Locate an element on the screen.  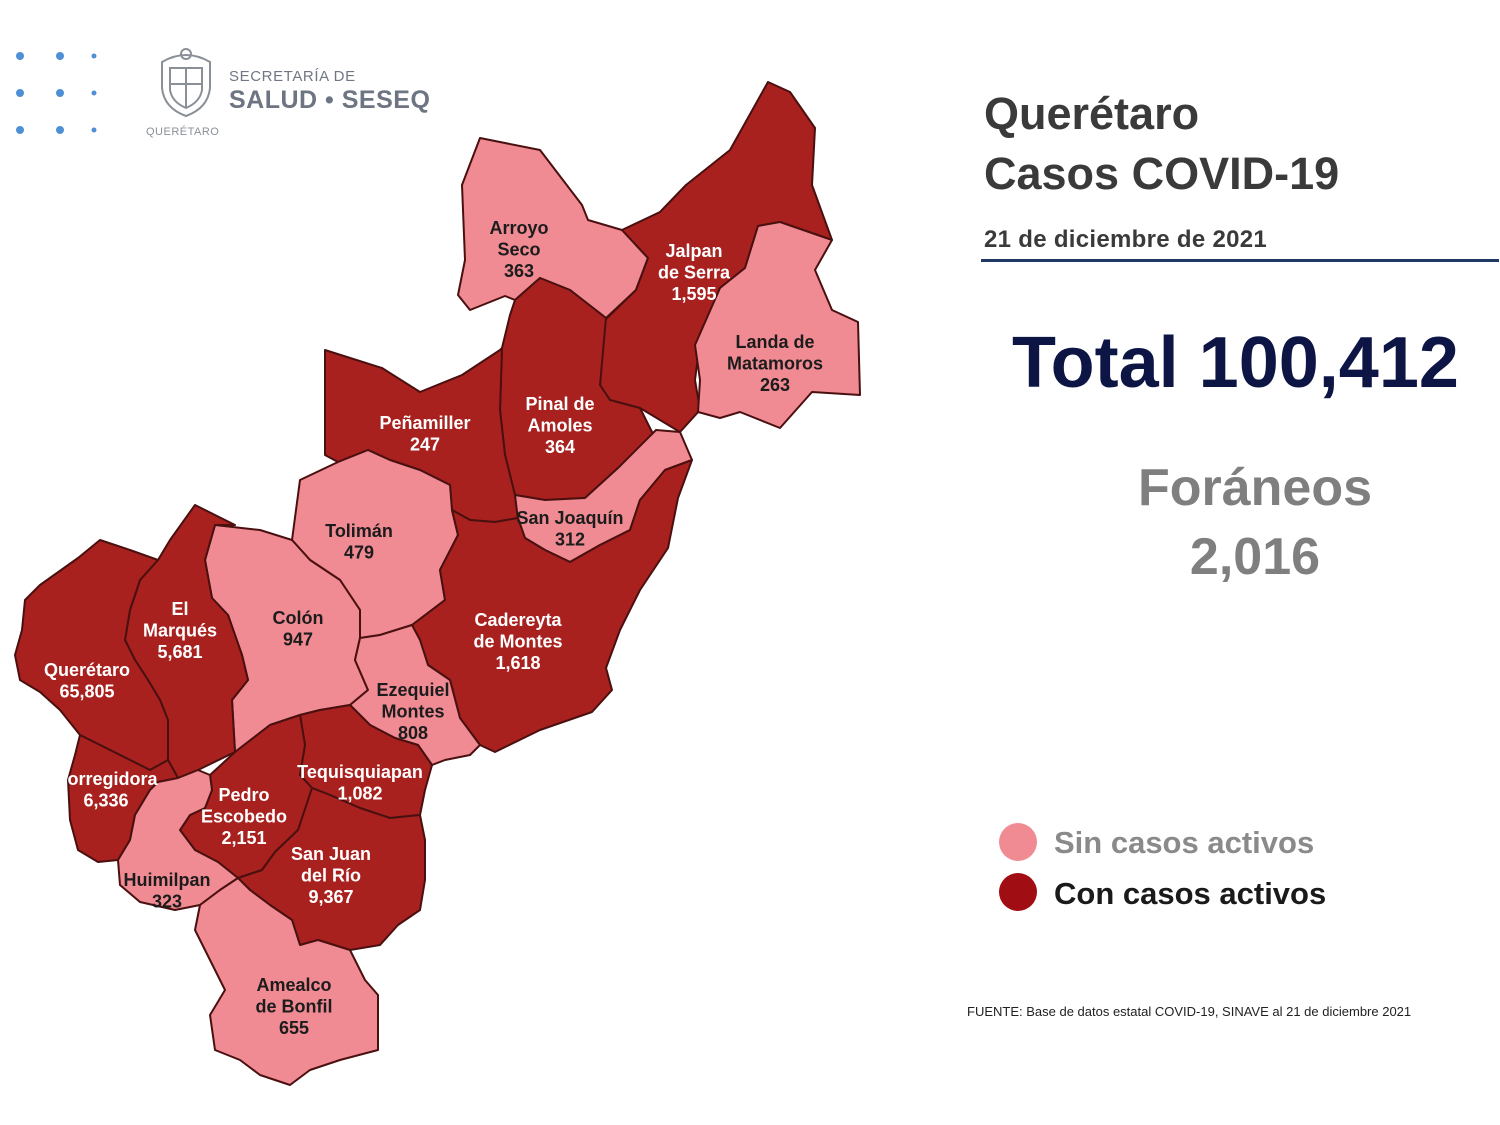
municipality-label-line: Colón is located at coordinates (298, 618).